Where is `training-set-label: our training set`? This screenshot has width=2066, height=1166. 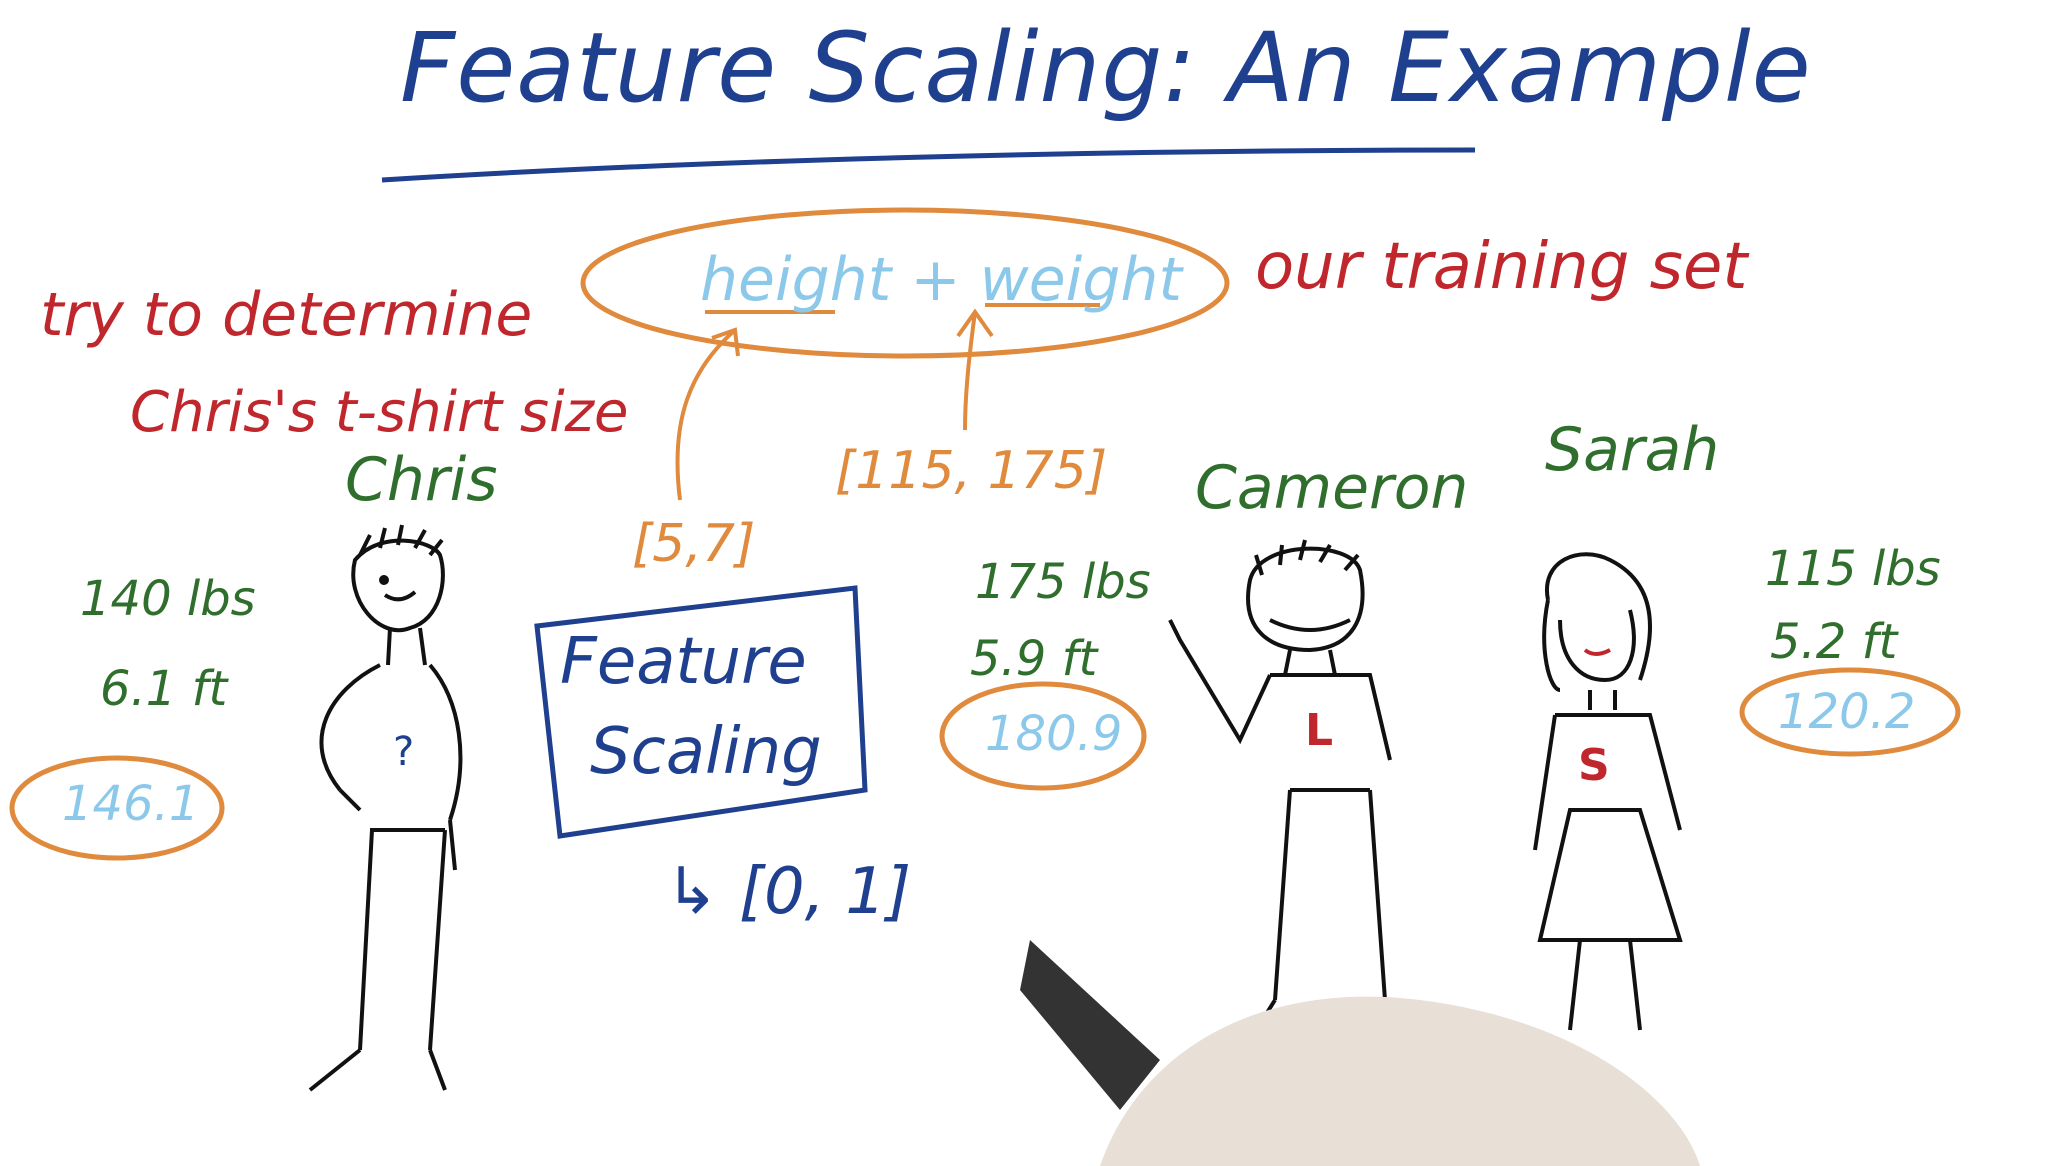
training-set-label: our training set is located at coordinates (1501, 267).